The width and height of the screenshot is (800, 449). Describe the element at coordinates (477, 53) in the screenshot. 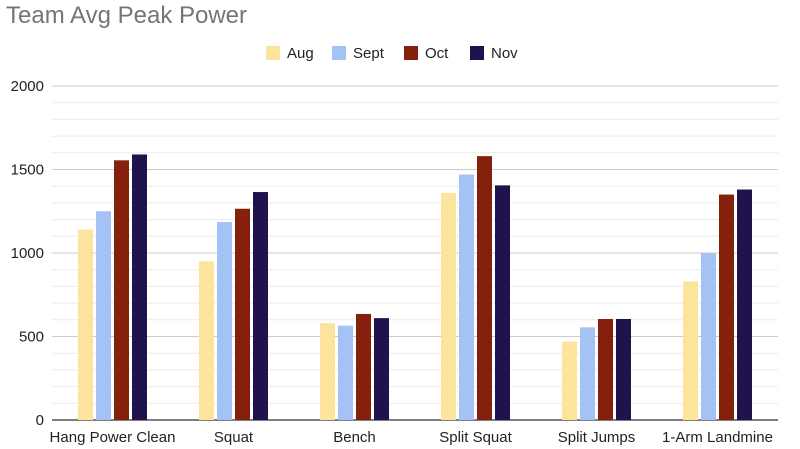

I see `legend-swatch-nov` at that location.